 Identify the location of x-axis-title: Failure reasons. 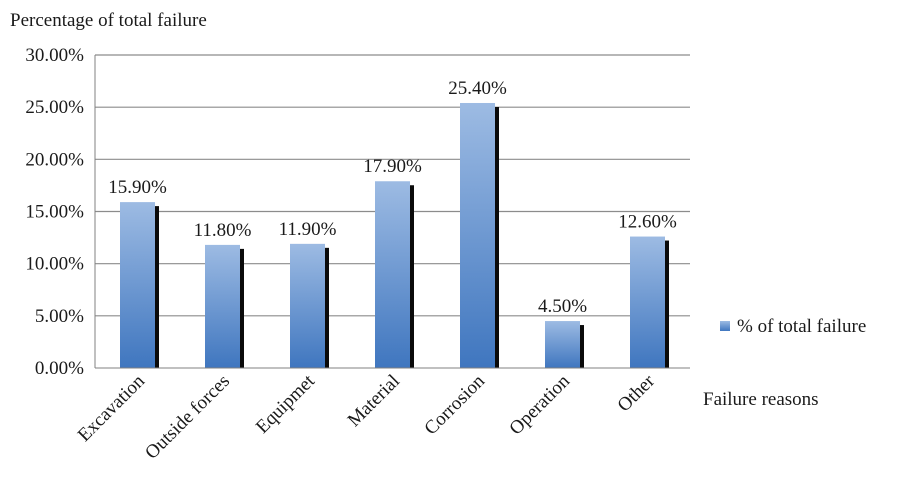
(761, 399).